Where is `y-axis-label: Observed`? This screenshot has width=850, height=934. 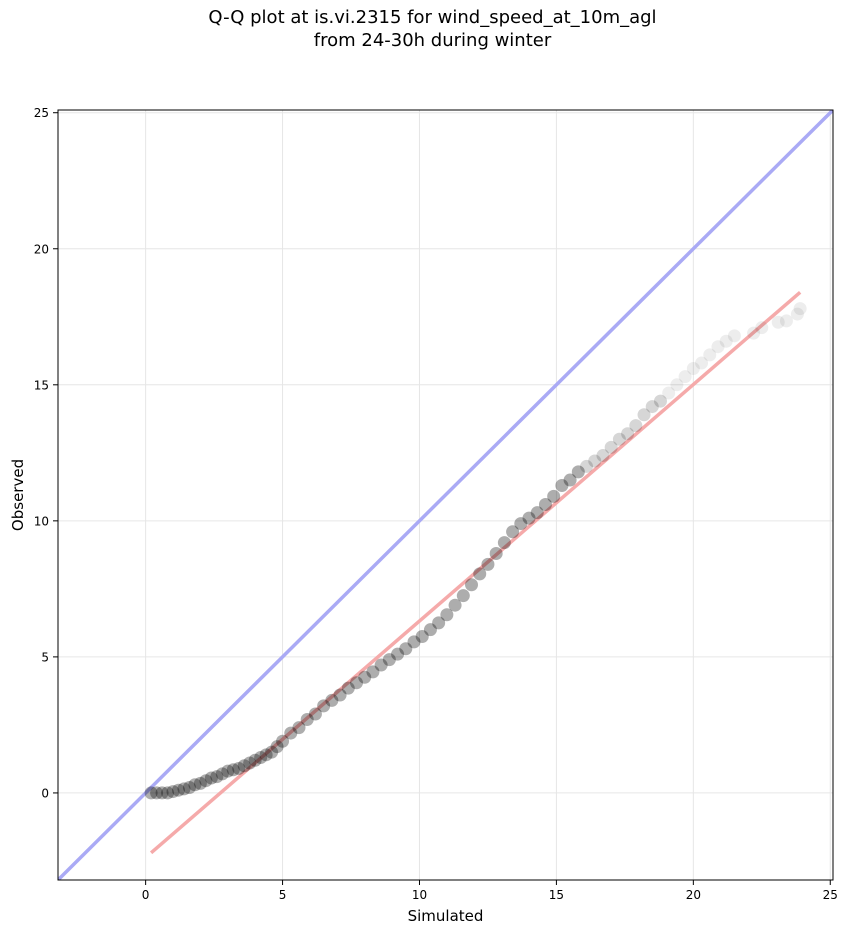
y-axis-label: Observed is located at coordinates (18, 495).